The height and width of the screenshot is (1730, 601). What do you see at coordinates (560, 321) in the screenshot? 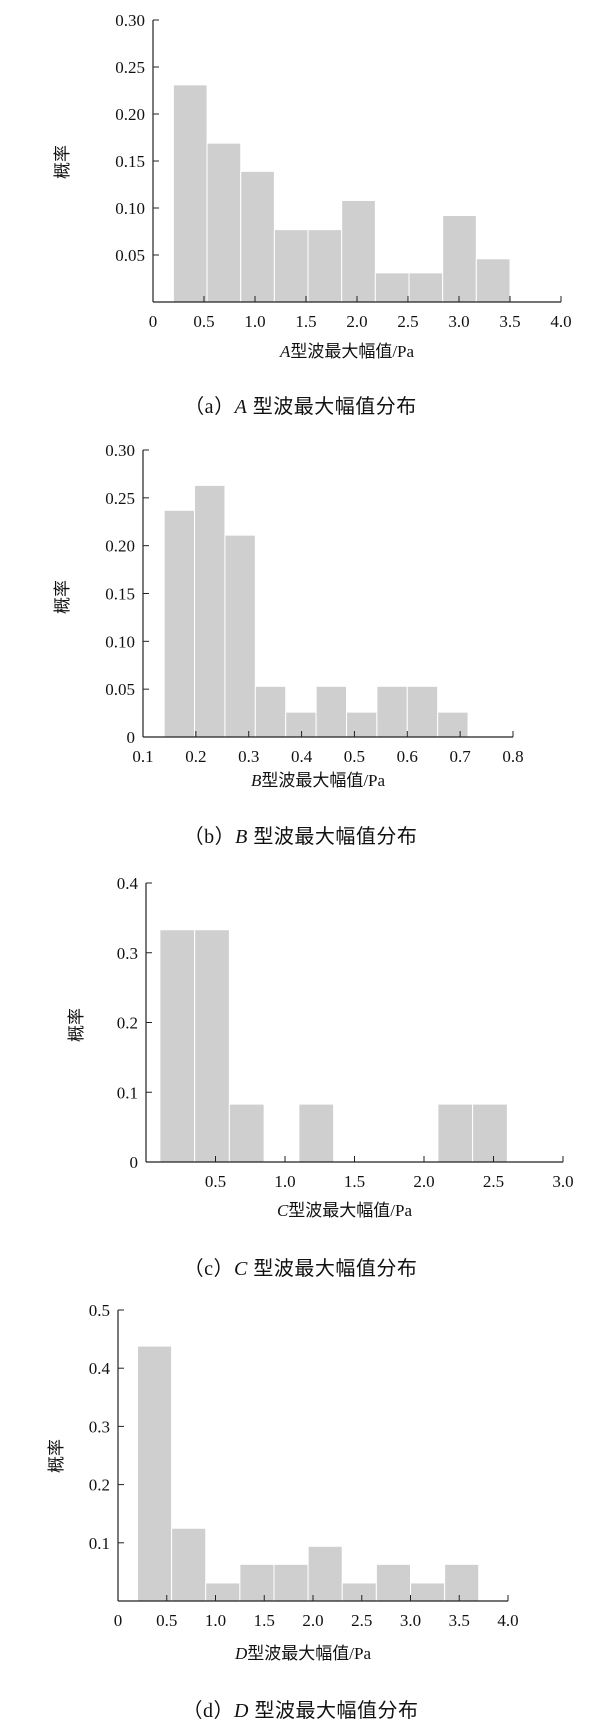
I see `x-tick-label-a-8: 4.0` at bounding box center [560, 321].